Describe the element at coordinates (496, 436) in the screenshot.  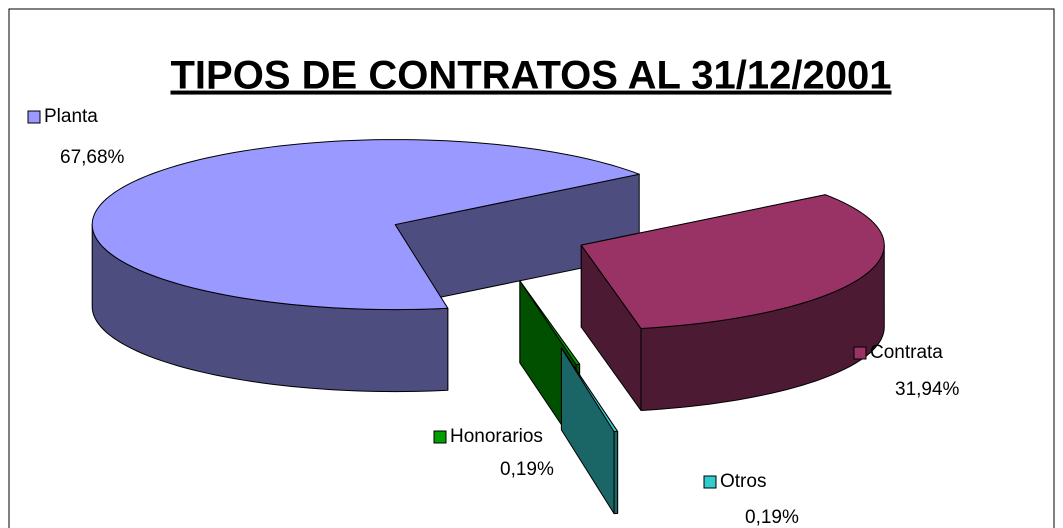
I see `slice-label: Honorarios` at that location.